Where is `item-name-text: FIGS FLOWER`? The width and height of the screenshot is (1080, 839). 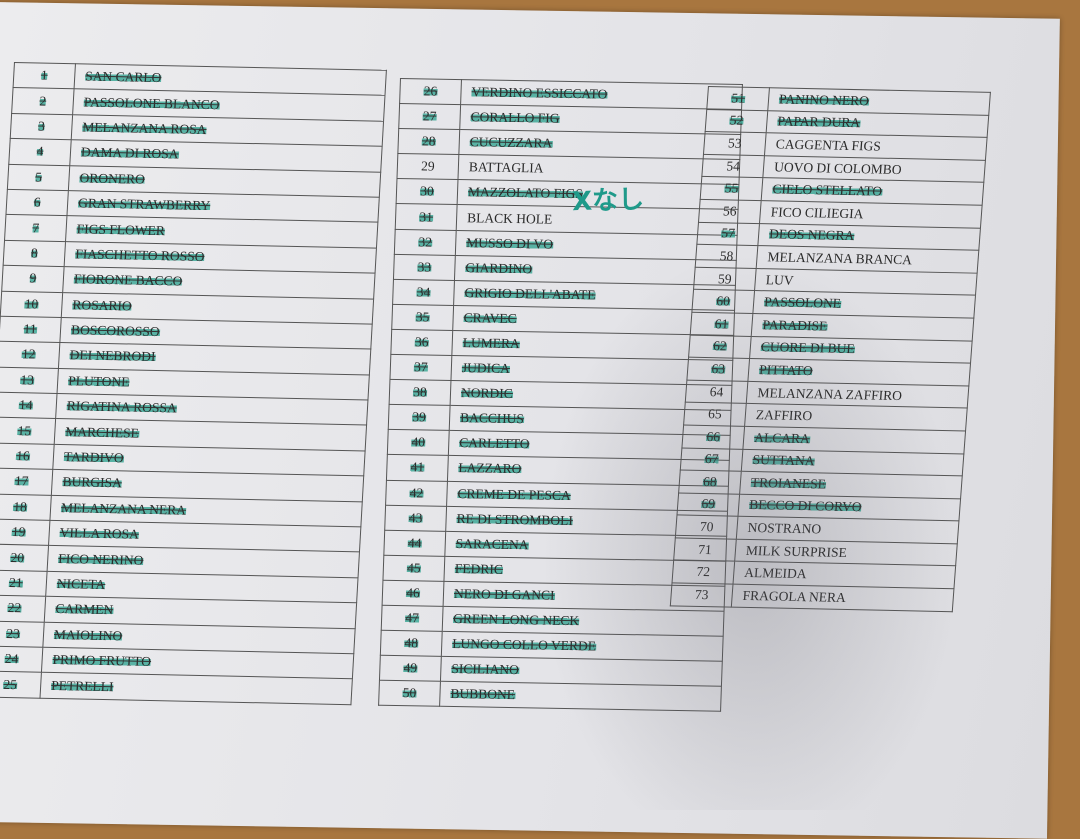
item-name-text: FIGS FLOWER is located at coordinates (121, 229).